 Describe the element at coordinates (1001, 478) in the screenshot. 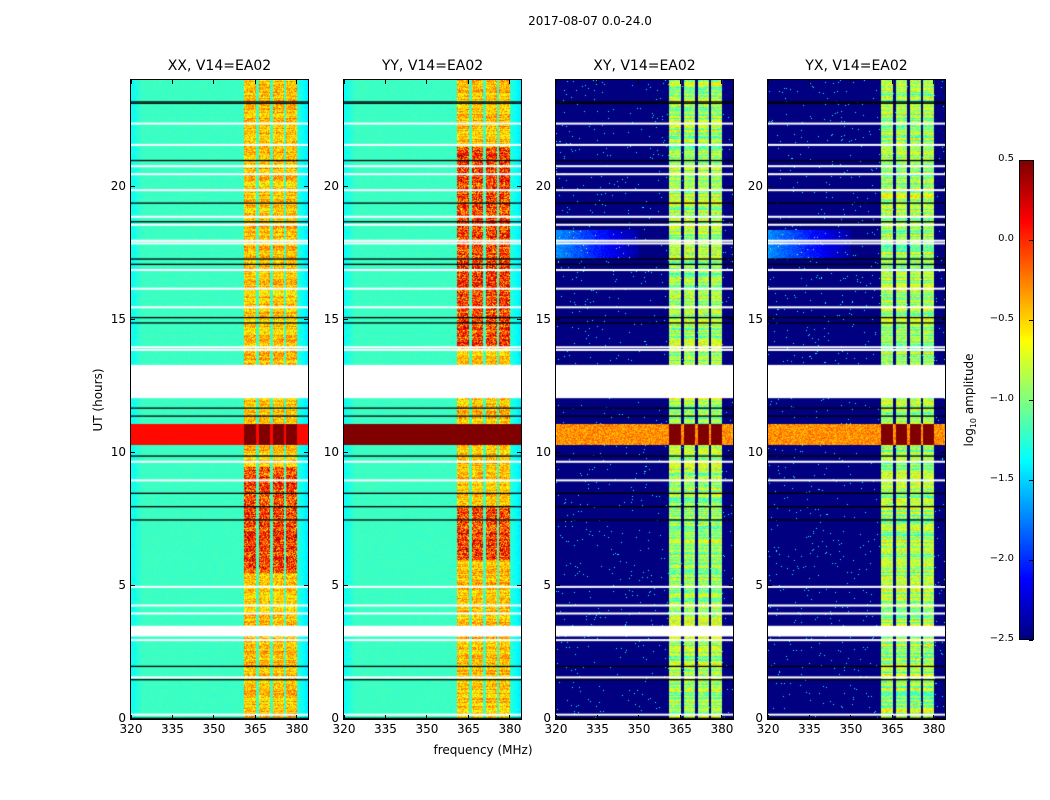

I see `colorbar-tick-label: −1.5` at that location.